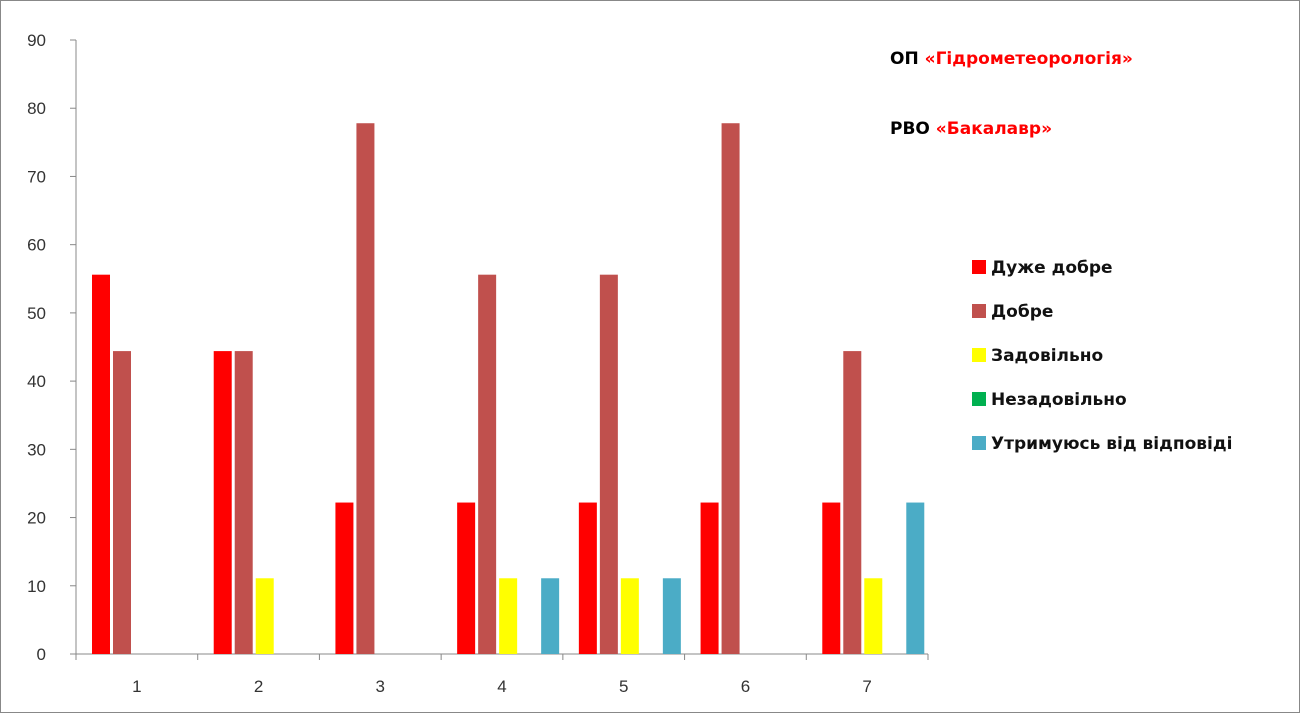  I want to click on y-tick-label: 40, so click(36, 381).